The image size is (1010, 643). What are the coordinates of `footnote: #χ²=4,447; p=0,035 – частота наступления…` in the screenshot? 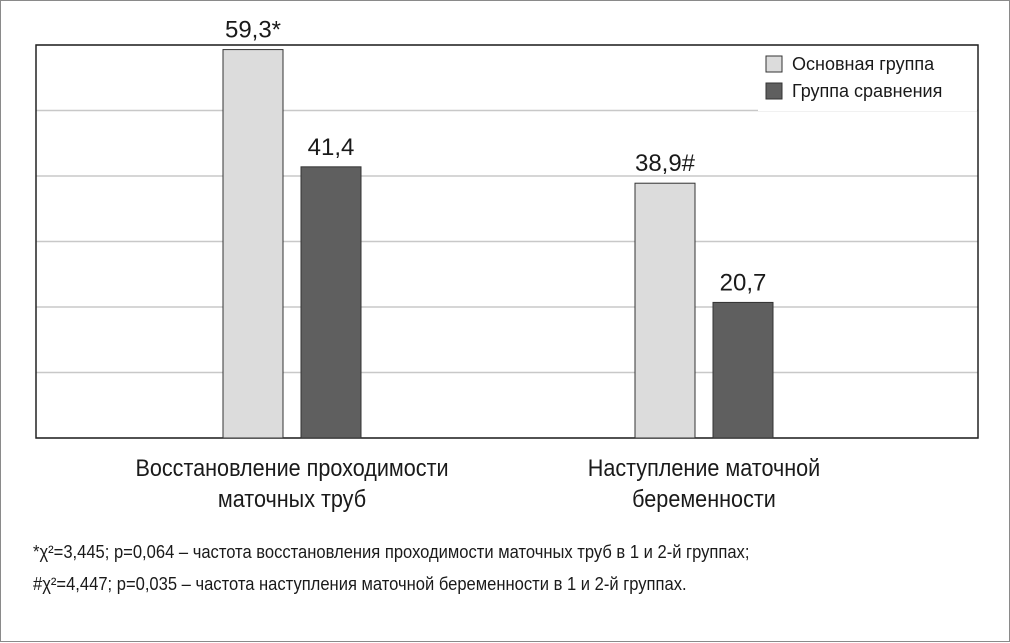 It's located at (360, 584).